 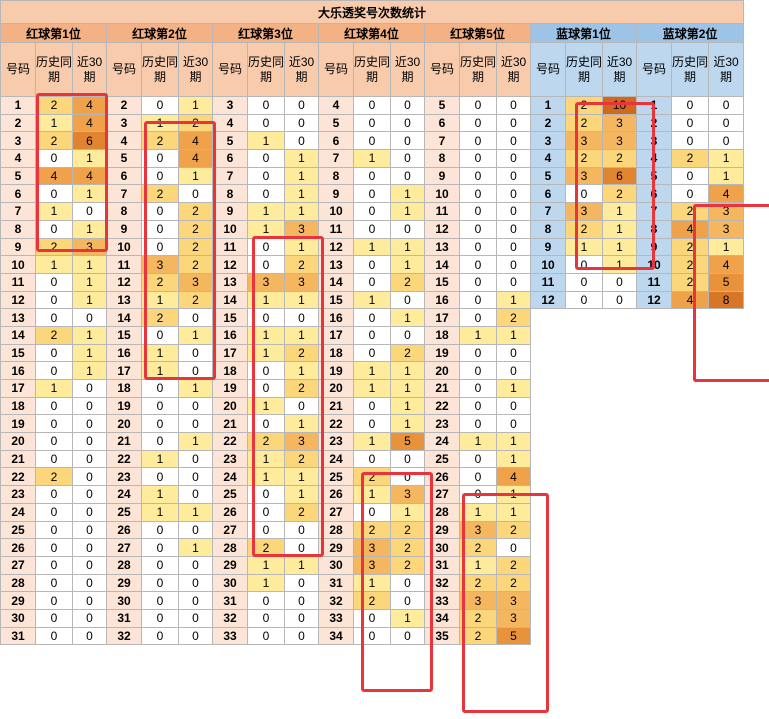 What do you see at coordinates (372, 406) in the screenshot?
I see `table-row: 18 0 0 19 0 0 20 1 0 21 0 1 22 0 0` at bounding box center [372, 406].